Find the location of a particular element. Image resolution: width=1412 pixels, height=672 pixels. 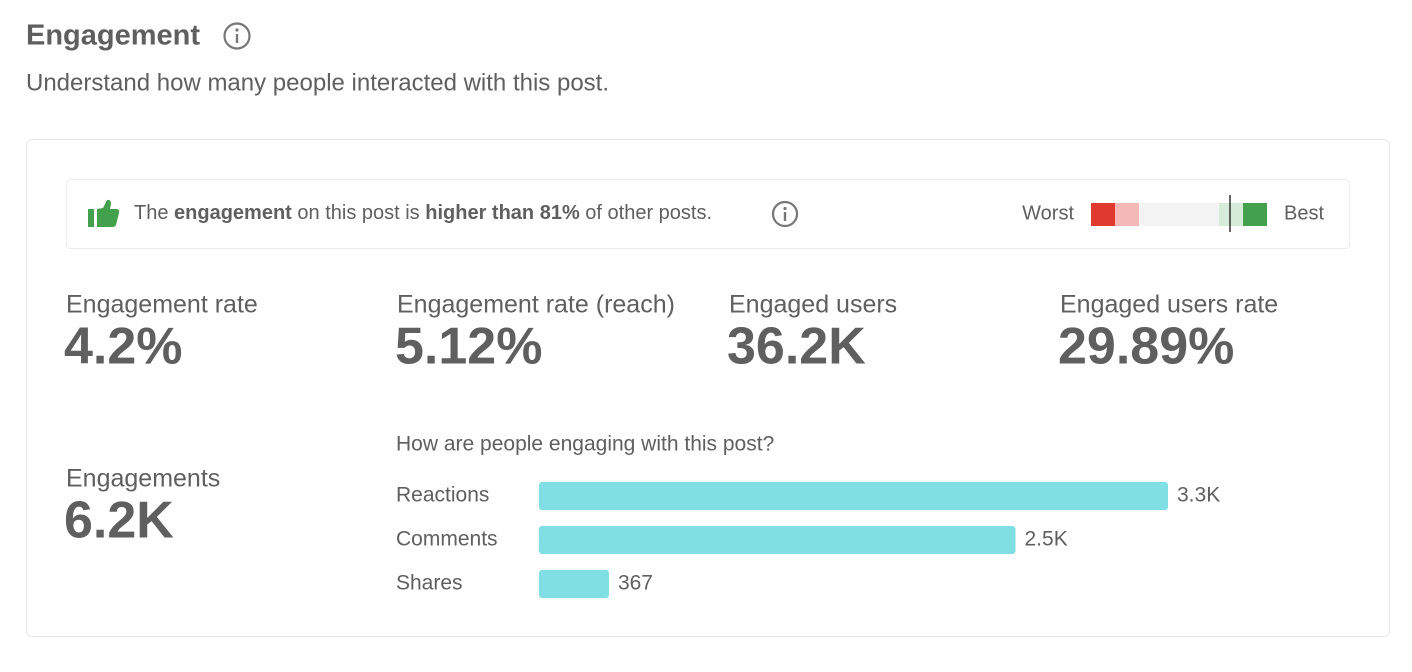

value-label: 3.3K is located at coordinates (1198, 495).